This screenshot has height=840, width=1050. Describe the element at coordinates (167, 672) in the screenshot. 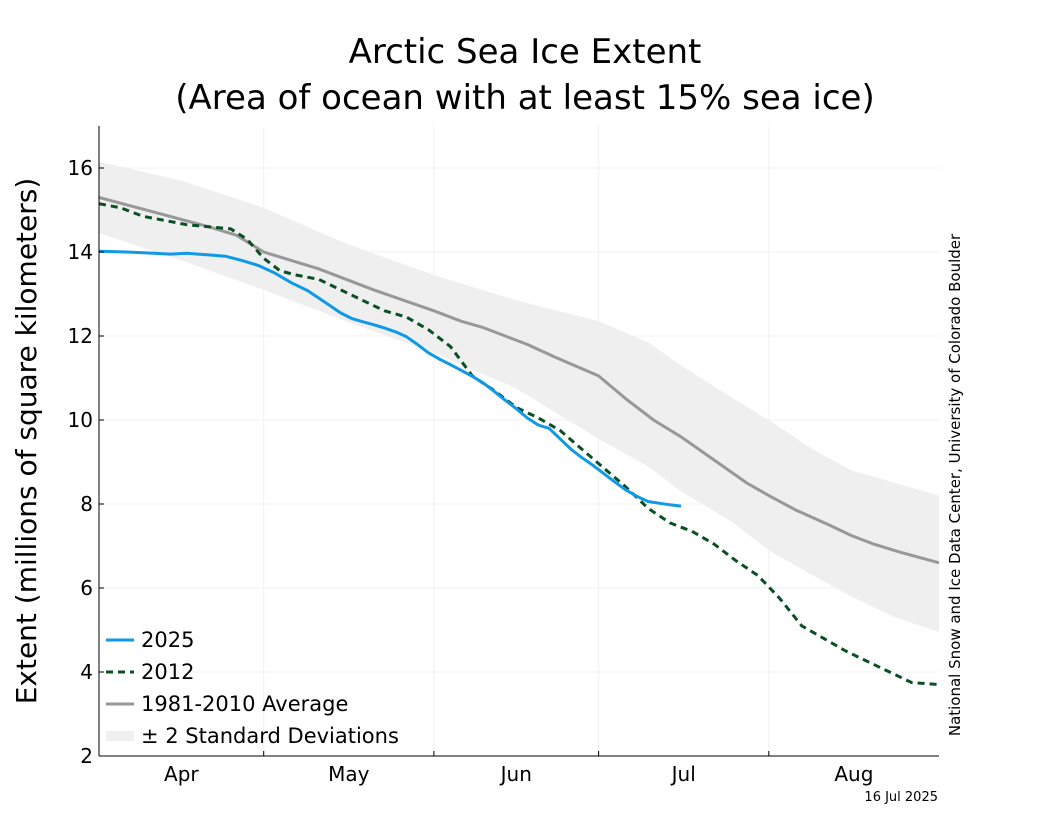

I see `legend-label: 2012` at that location.